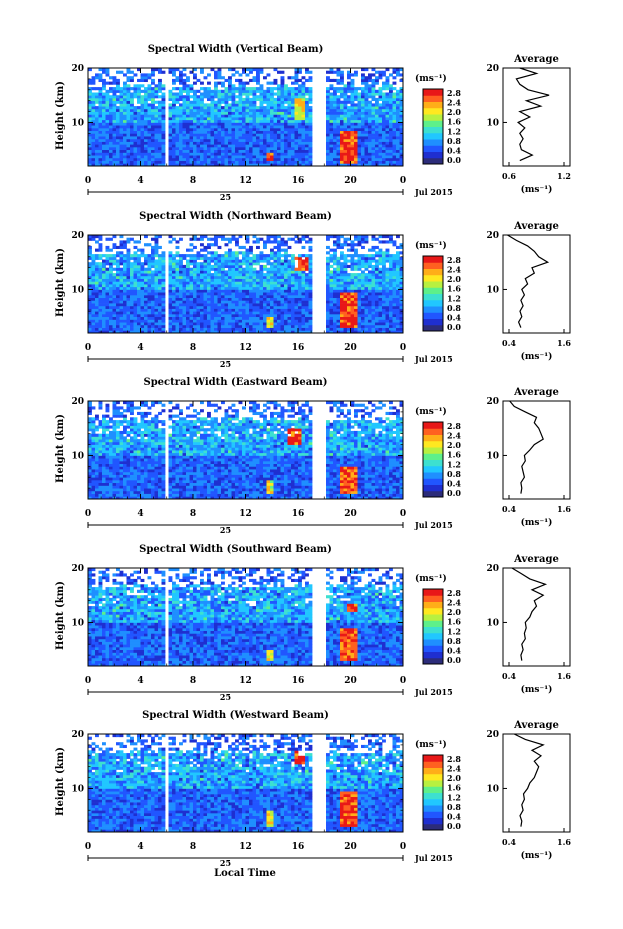 The height and width of the screenshot is (929, 623). Describe the element at coordinates (536, 59) in the screenshot. I see `average-title: Average` at that location.